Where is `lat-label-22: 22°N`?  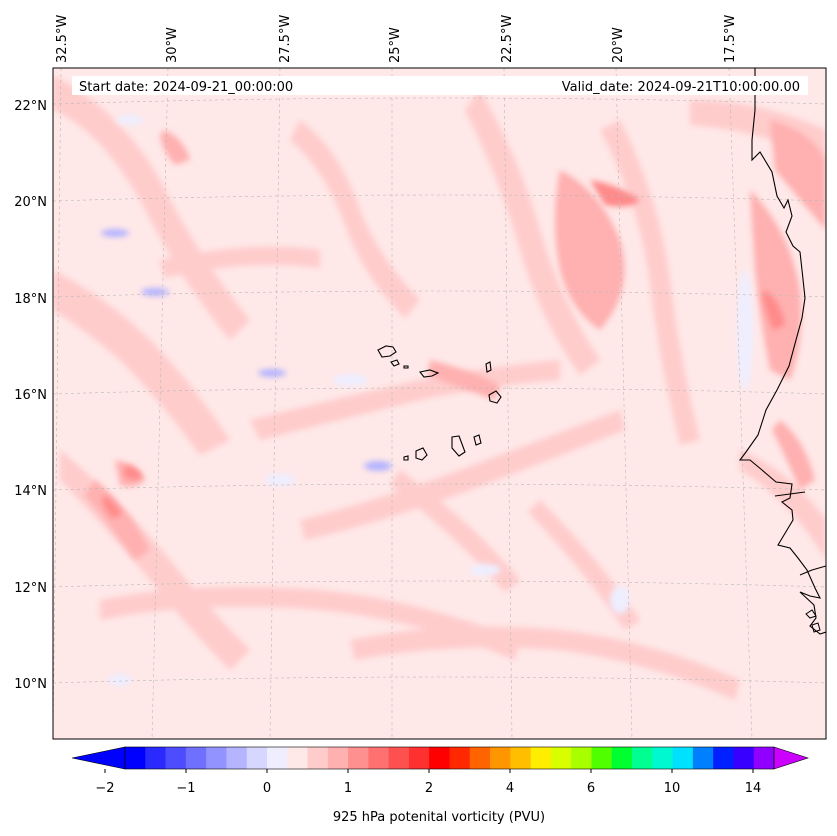
lat-label-22: 22°N is located at coordinates (30, 106).